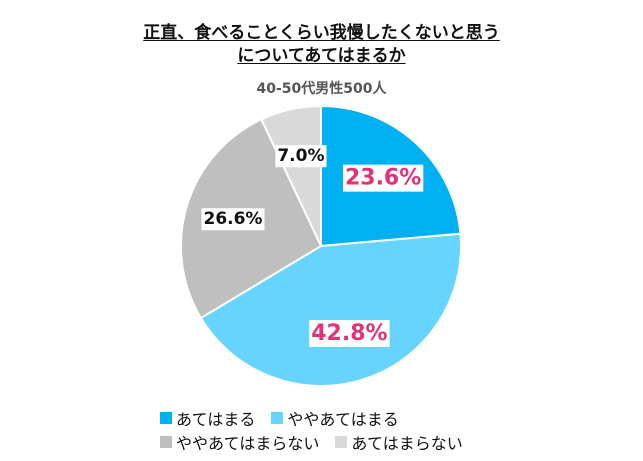 Image resolution: width=643 pixels, height=461 pixels. I want to click on chart-legend: あてはまる ややあてはまる ややあてはまらない あてはまらない, so click(319, 430).